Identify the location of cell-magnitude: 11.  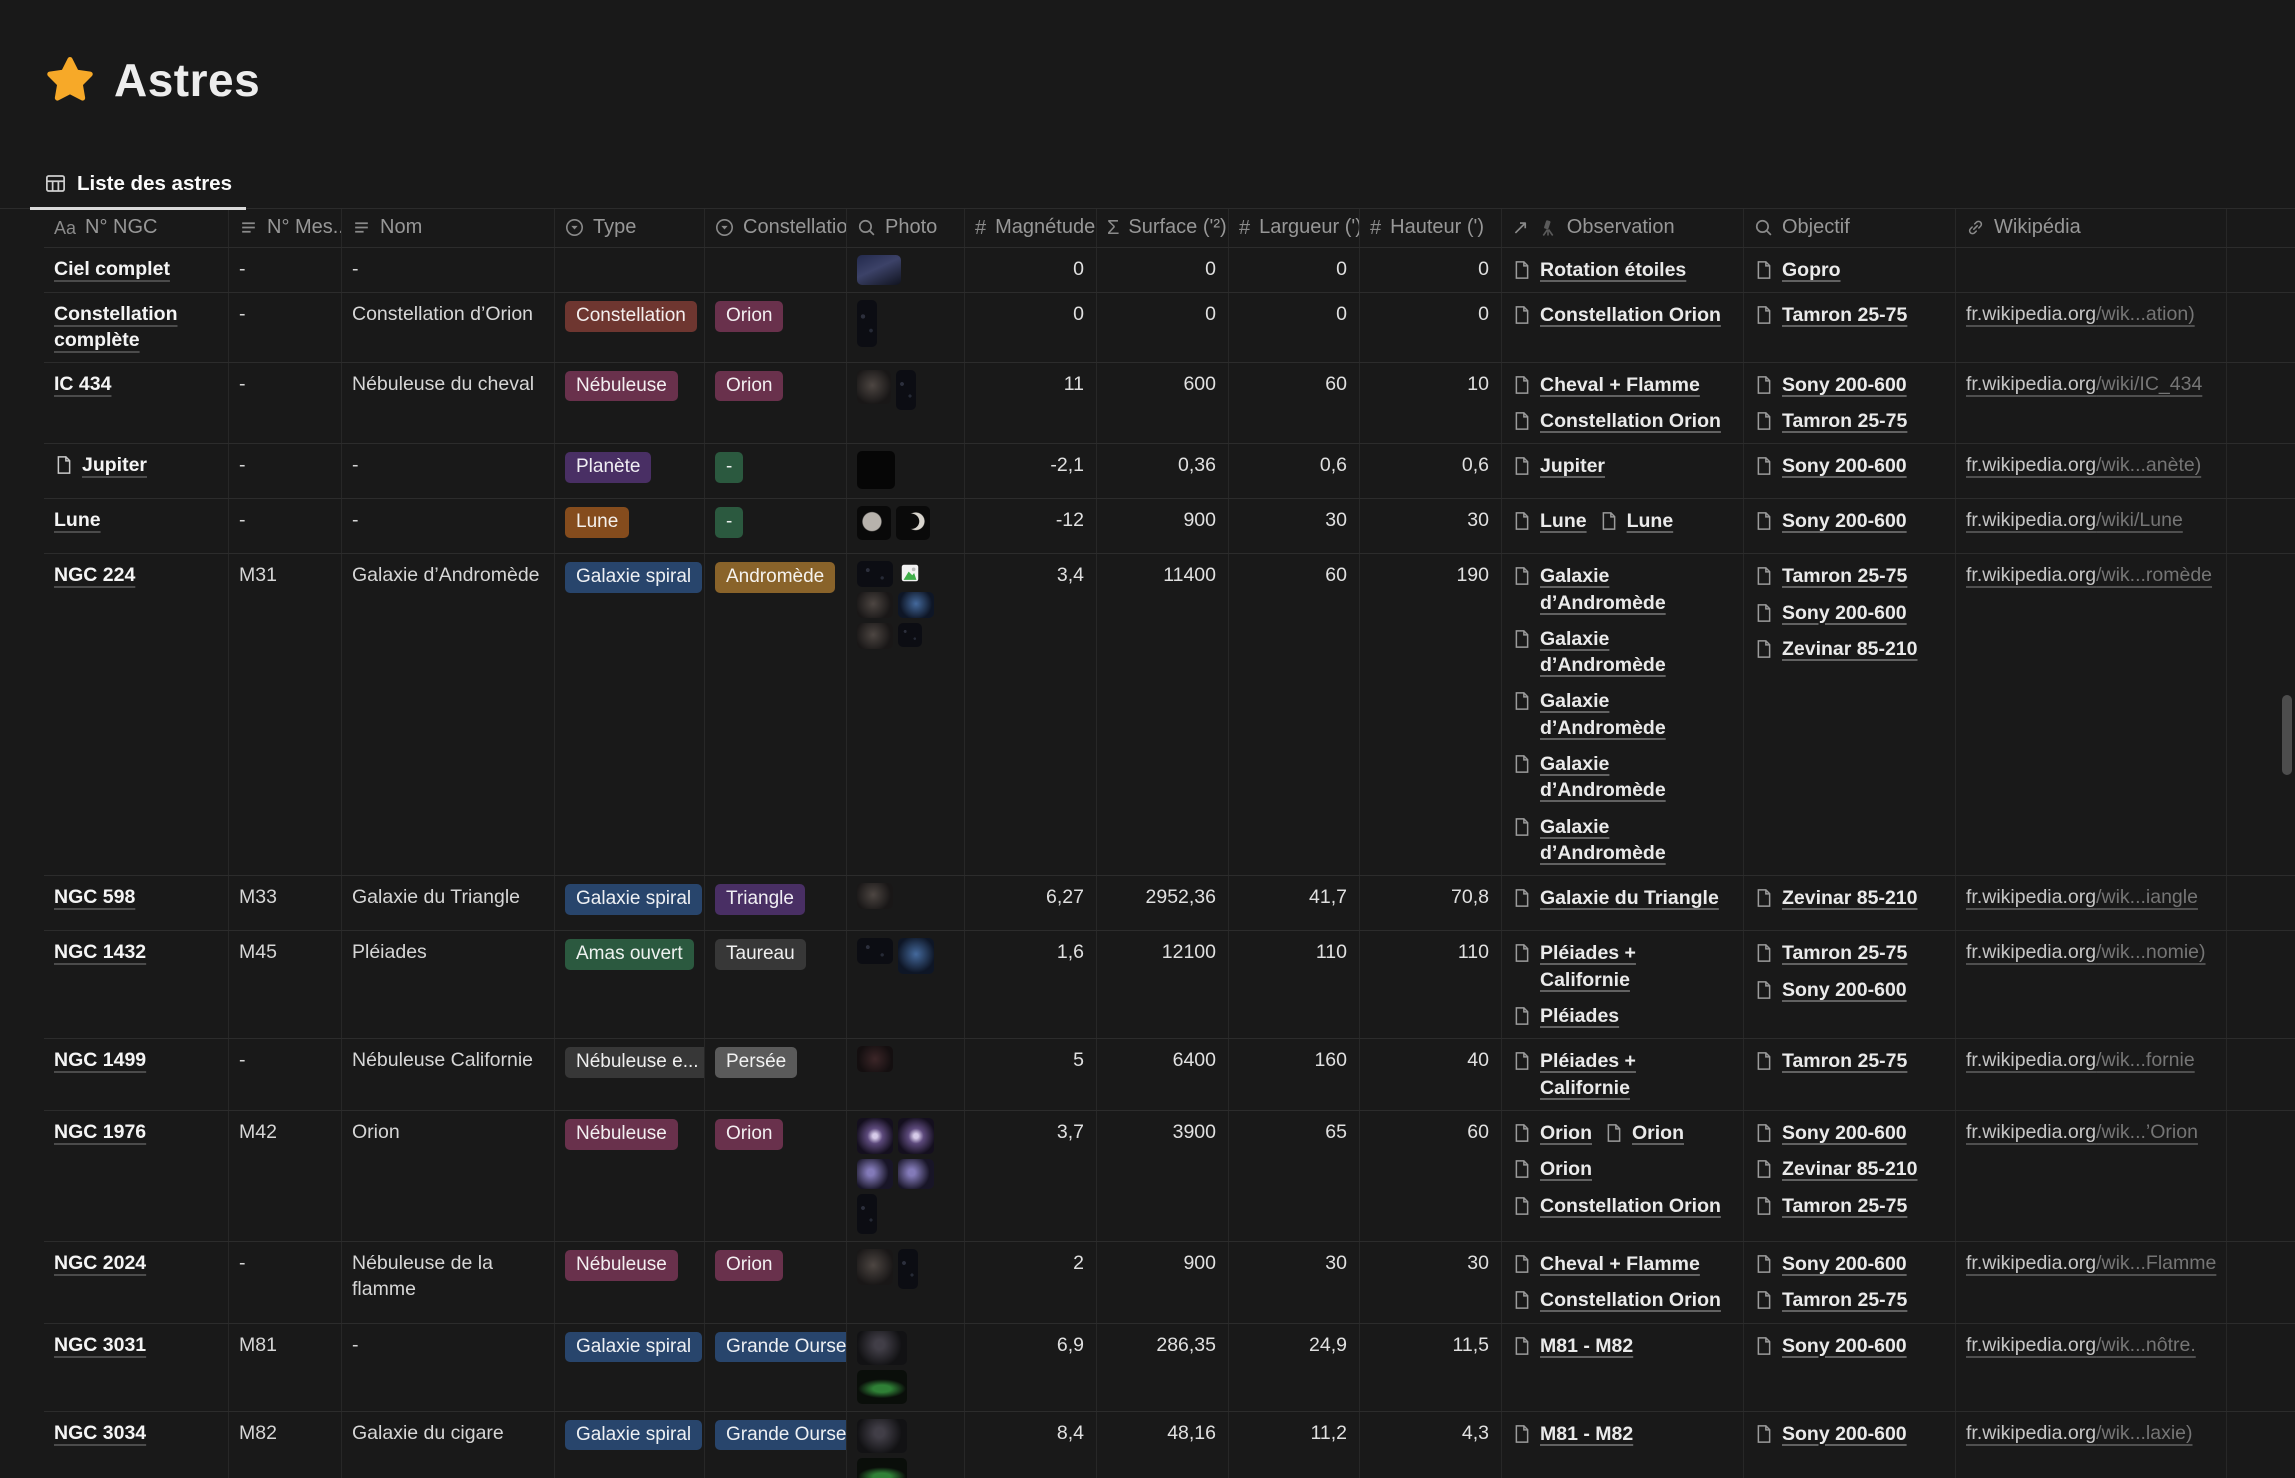
(1031, 403).